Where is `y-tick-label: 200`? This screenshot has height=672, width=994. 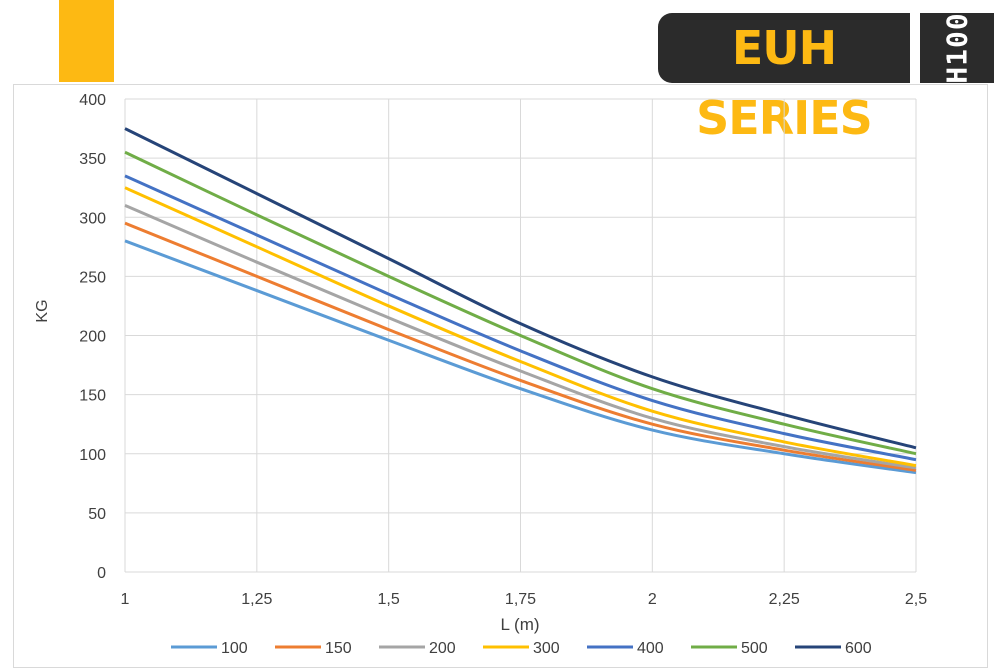 y-tick-label: 200 is located at coordinates (92, 337).